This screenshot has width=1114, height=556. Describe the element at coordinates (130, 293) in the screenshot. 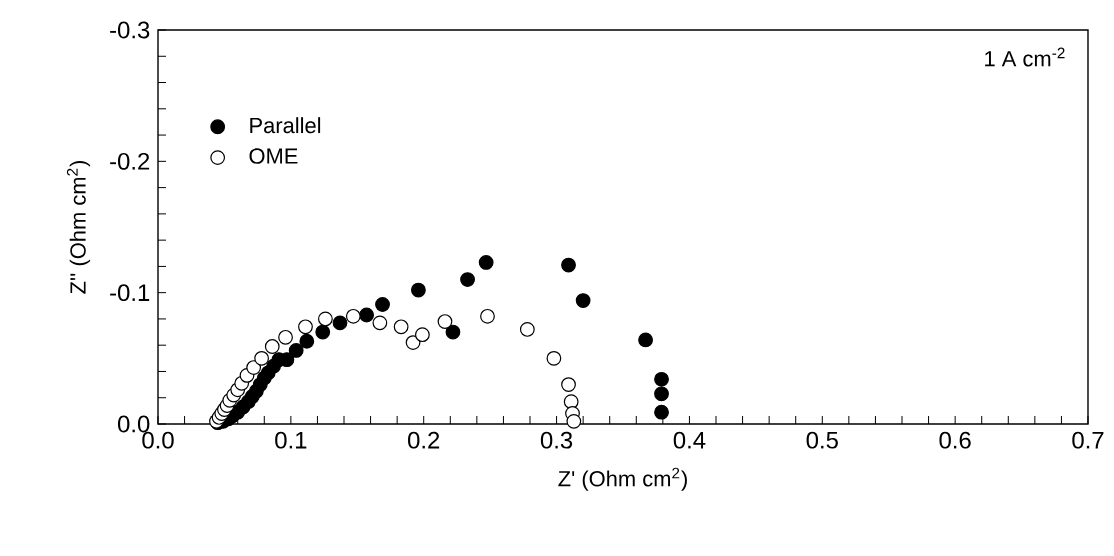

I see `y-tick-label: -0.1` at that location.